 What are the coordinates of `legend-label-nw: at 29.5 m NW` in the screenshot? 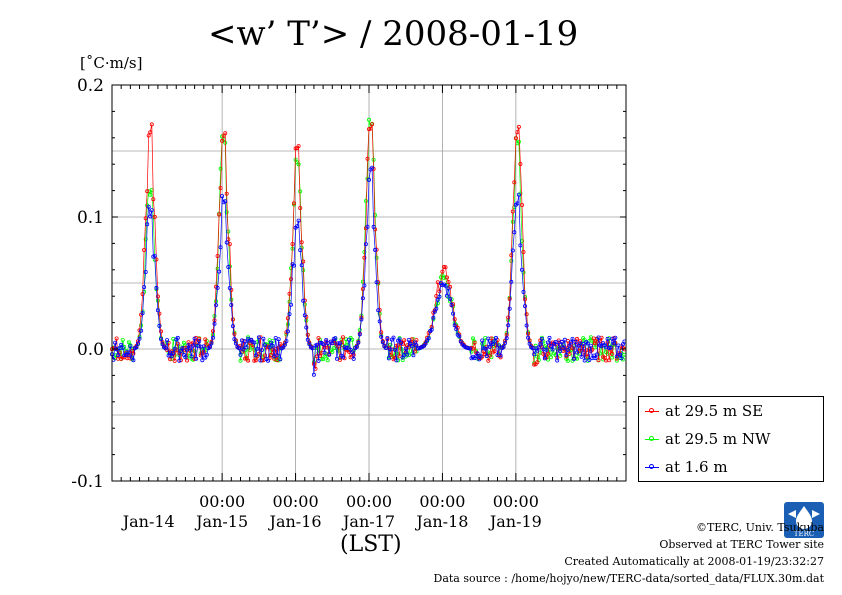 It's located at (718, 439).